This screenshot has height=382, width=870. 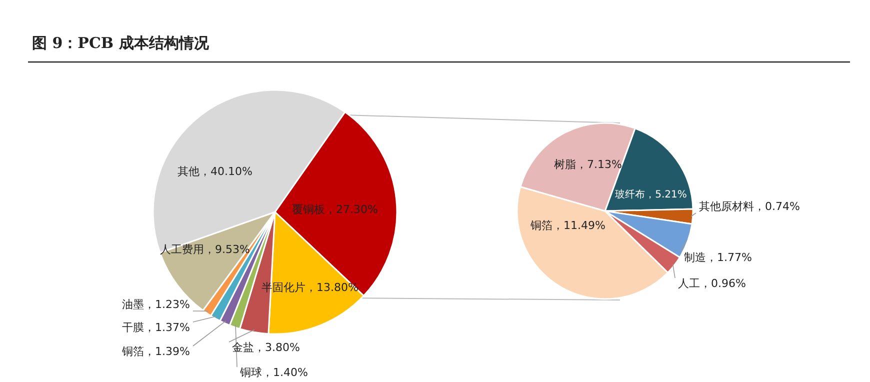 I want to click on slice-label: 其他原材料，0.74%, so click(x=749, y=207).